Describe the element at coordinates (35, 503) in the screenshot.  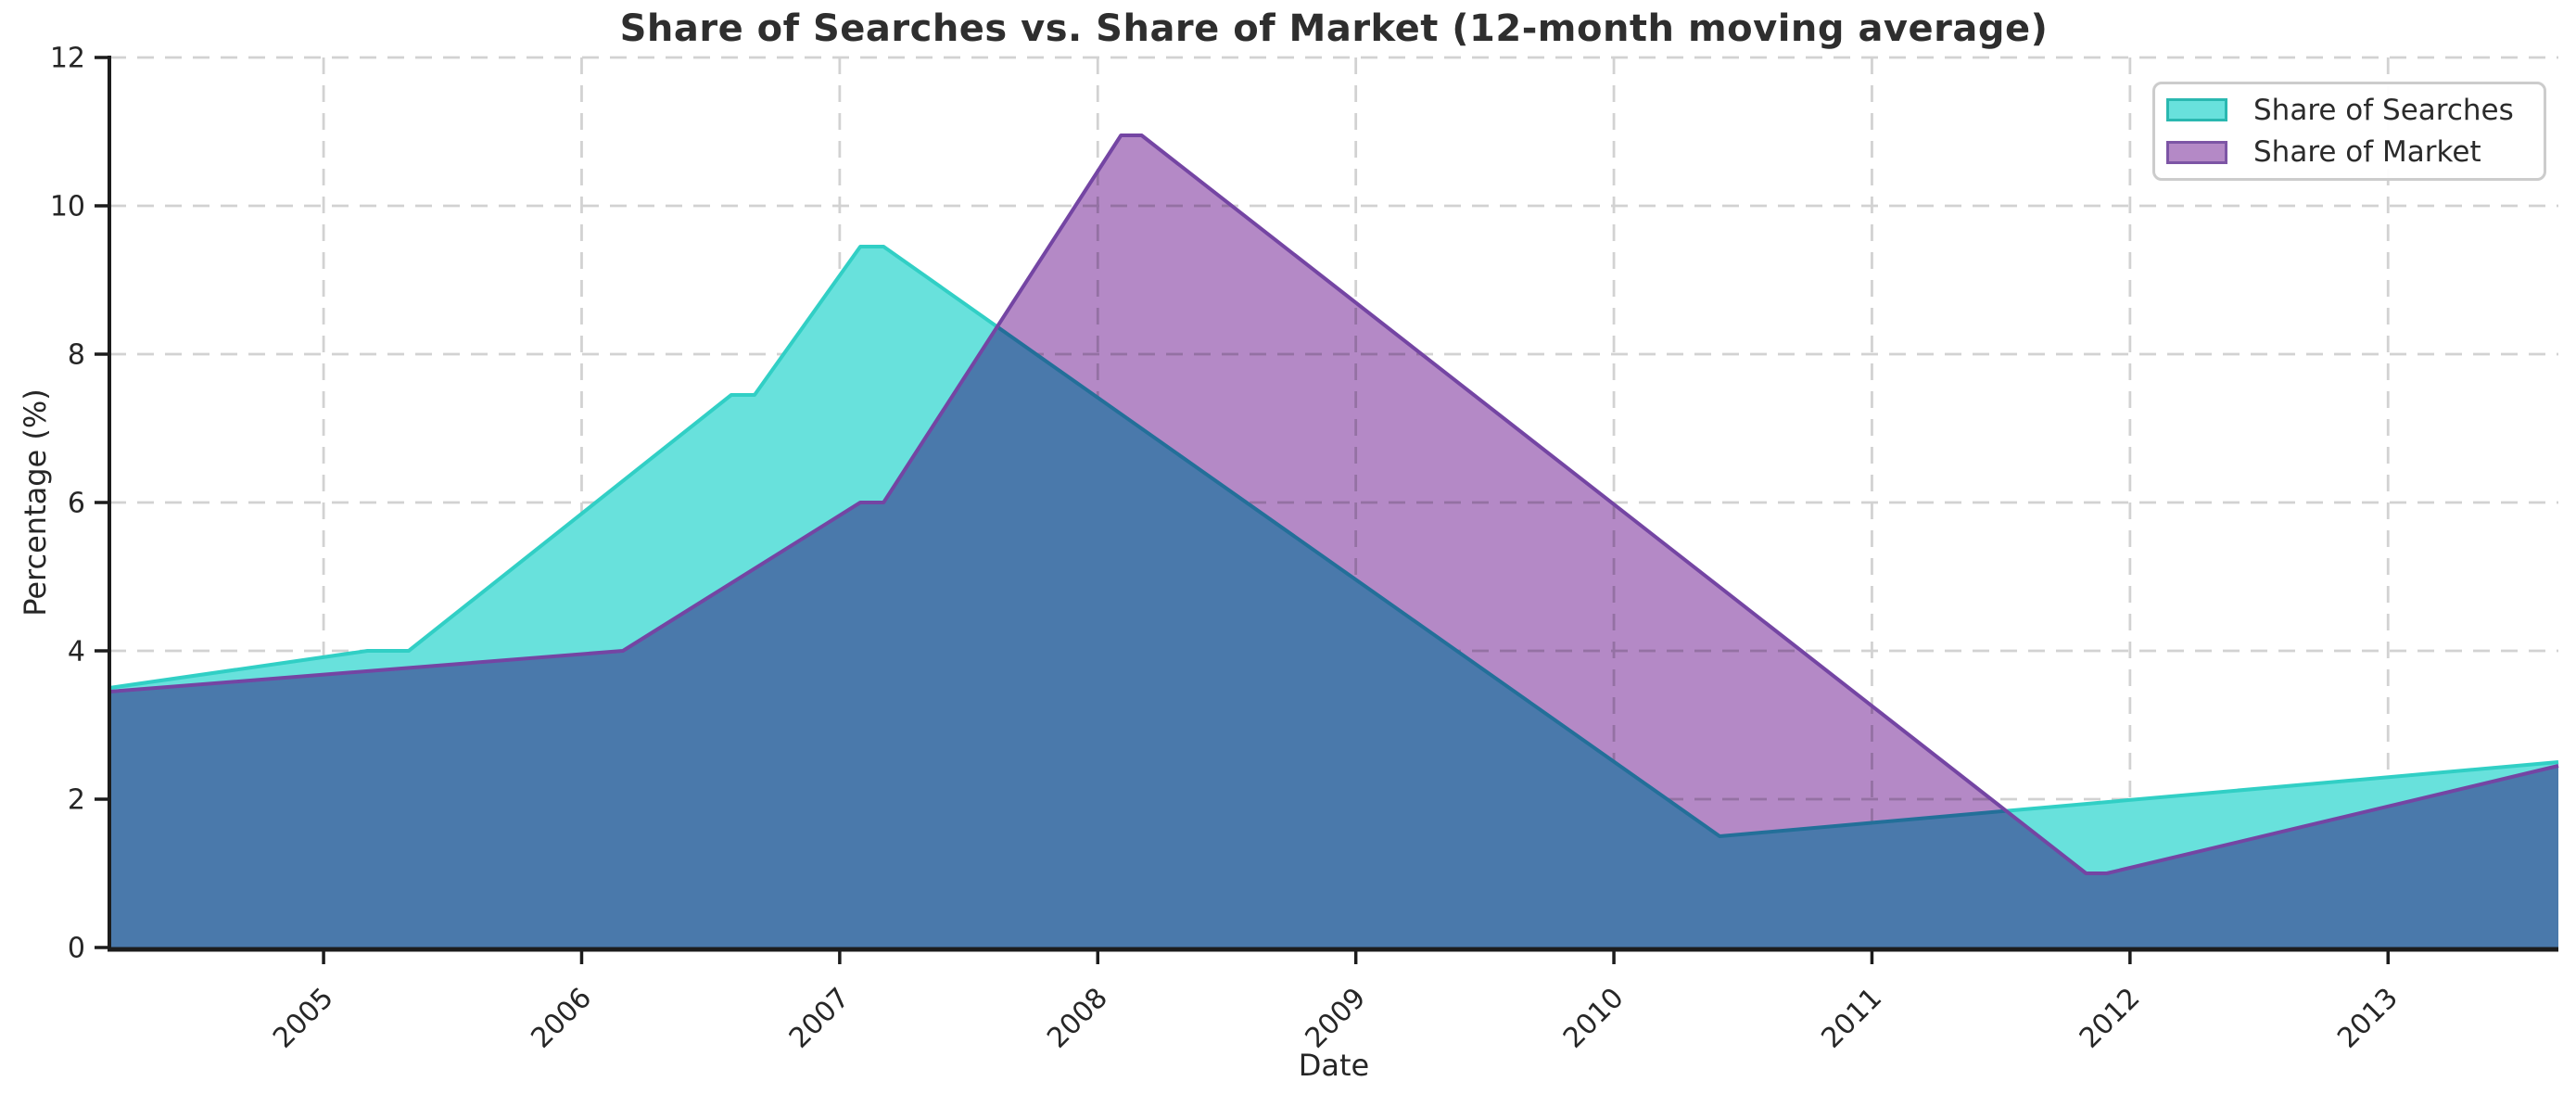
I see `y-axis-label: Percentage (%)` at that location.